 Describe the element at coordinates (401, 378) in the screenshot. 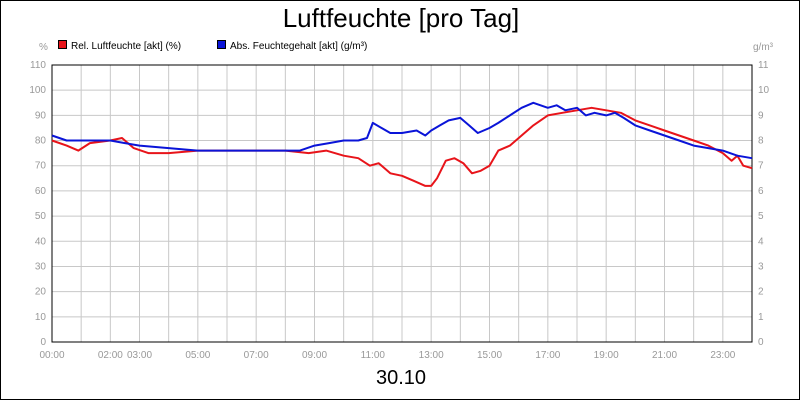

I see `date-label: 30.10` at that location.